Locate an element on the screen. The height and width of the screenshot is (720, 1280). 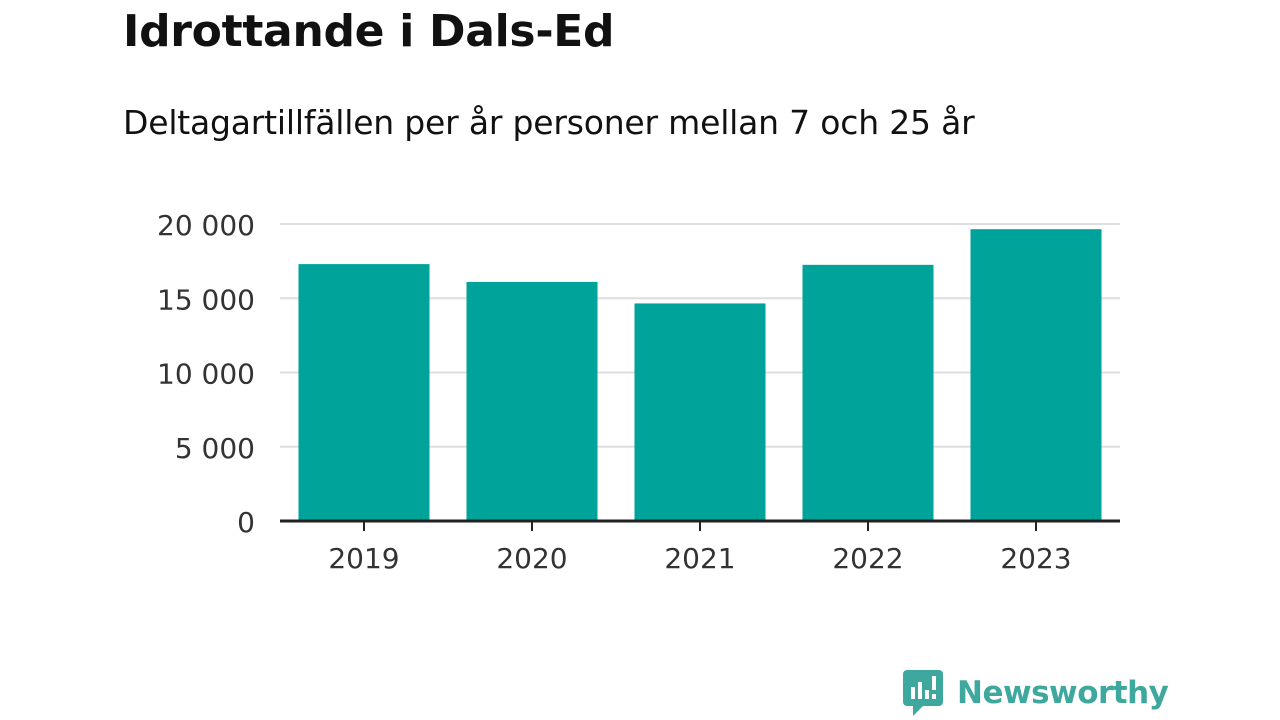
brand-name: Newsworthy is located at coordinates (1063, 693).